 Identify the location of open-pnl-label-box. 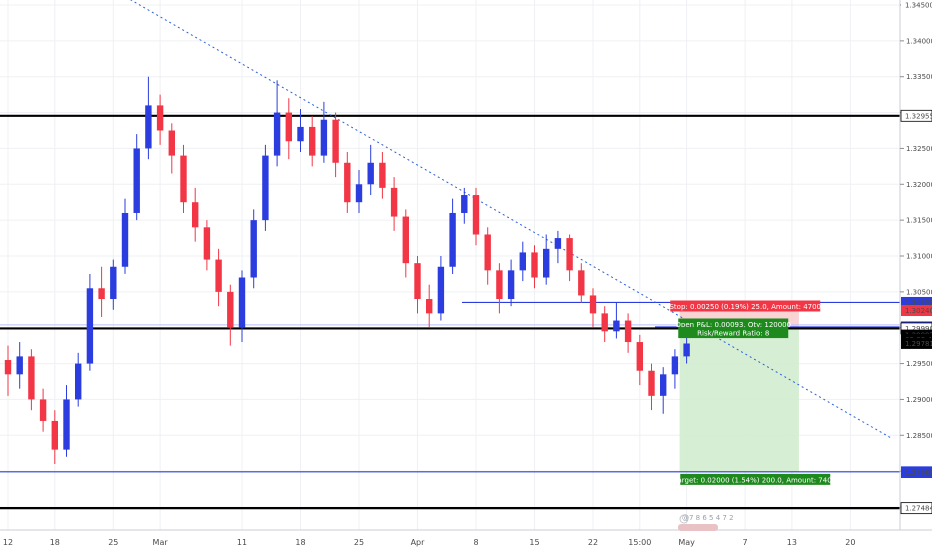
(733, 324).